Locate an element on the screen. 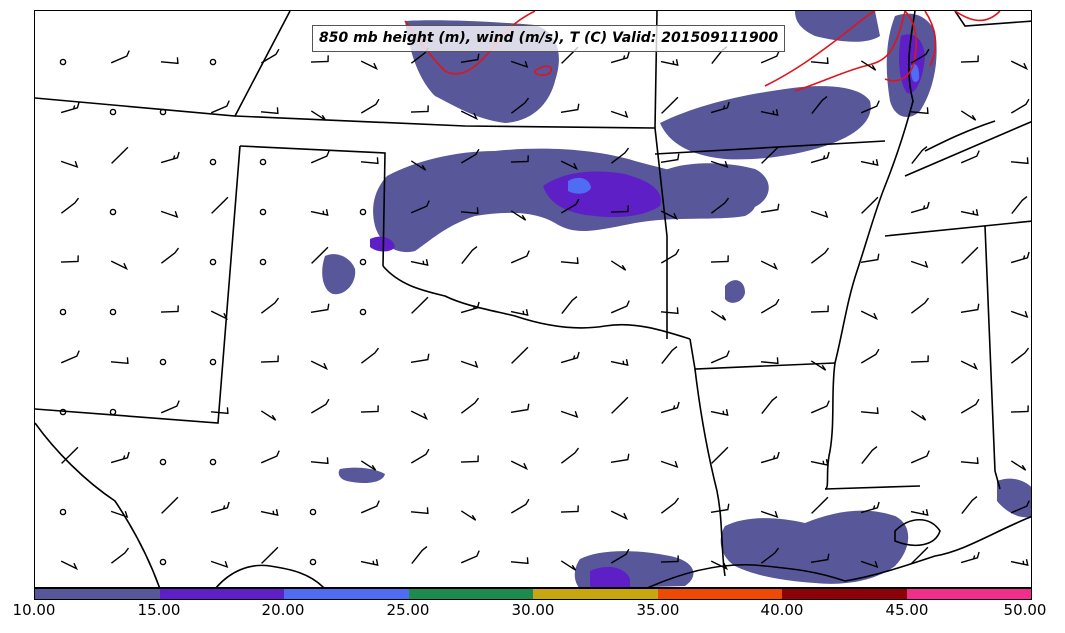 The width and height of the screenshot is (1065, 633). mississippi-alabama-border is located at coordinates (992, 357).